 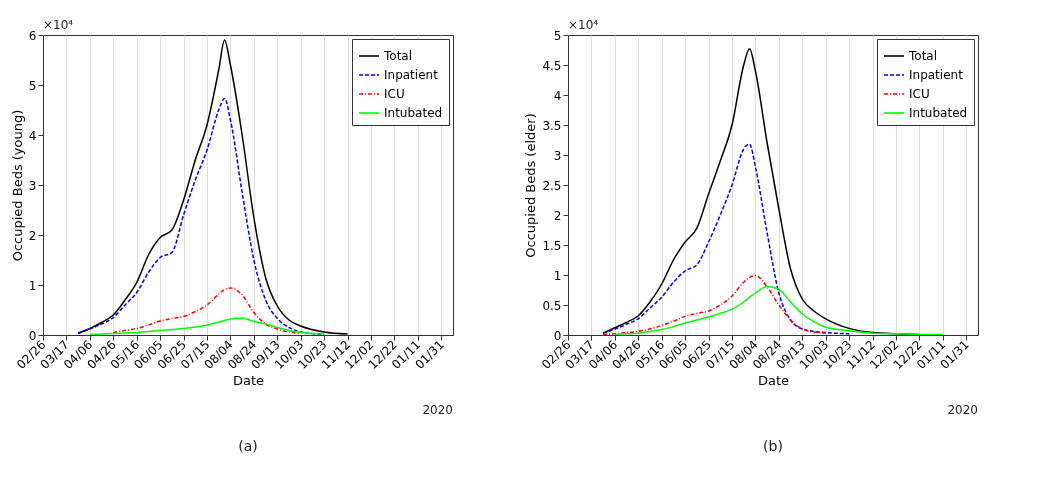 I want to click on y-axis-title: Occupied Beds (elder), so click(x=531, y=185).